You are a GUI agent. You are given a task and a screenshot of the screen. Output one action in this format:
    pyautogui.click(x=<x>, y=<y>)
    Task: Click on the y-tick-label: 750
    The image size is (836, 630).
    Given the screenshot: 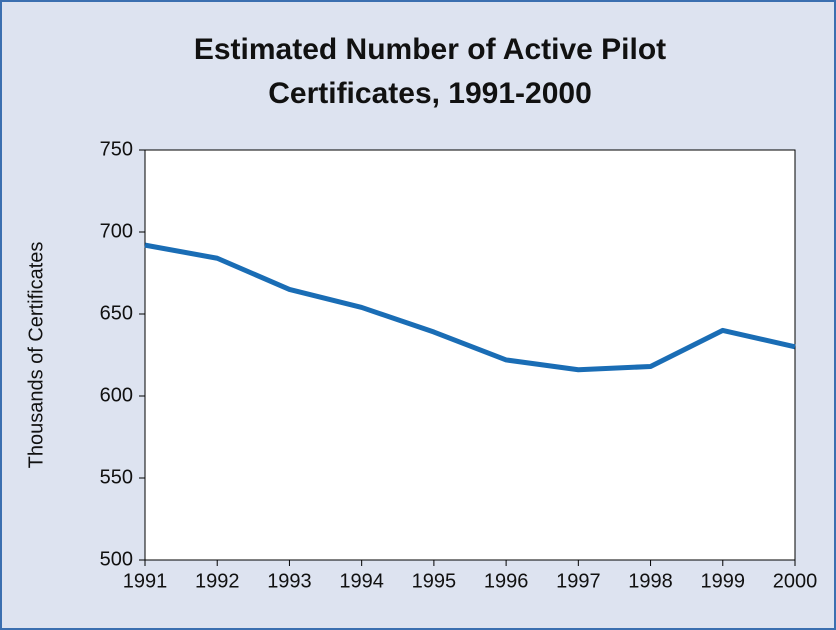 What is the action you would take?
    pyautogui.click(x=116, y=149)
    